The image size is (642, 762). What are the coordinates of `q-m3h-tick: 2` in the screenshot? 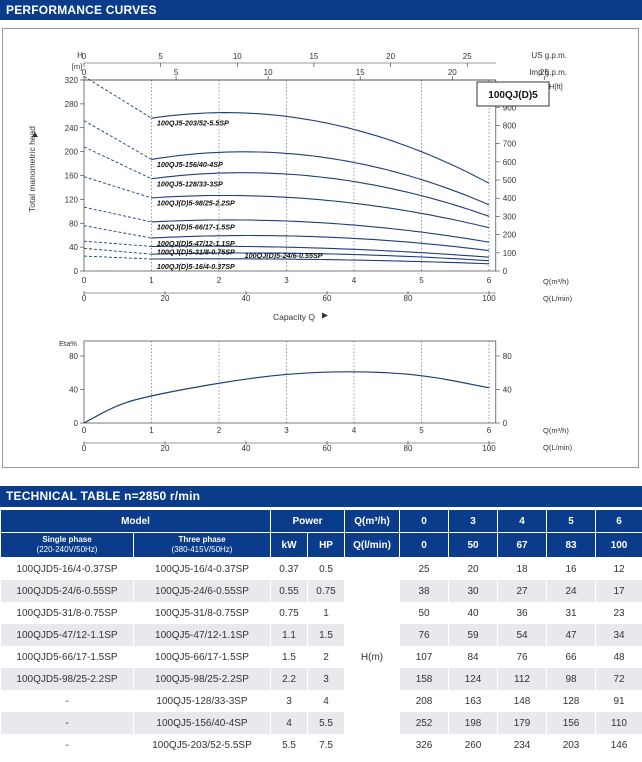 It's located at (219, 280).